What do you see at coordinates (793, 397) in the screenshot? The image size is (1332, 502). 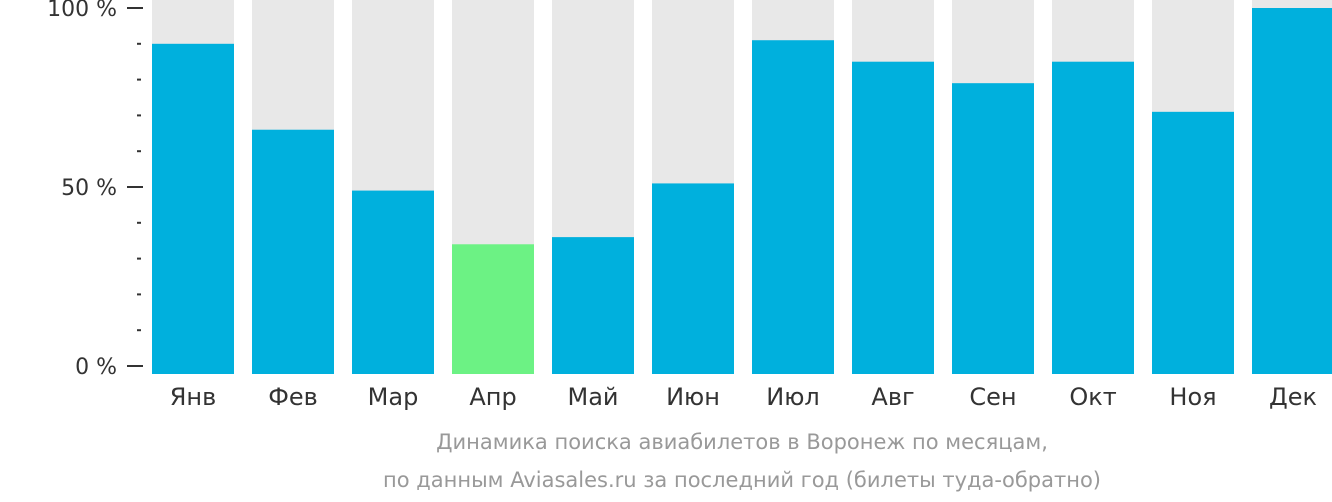 I see `x-tick-label: Июл` at bounding box center [793, 397].